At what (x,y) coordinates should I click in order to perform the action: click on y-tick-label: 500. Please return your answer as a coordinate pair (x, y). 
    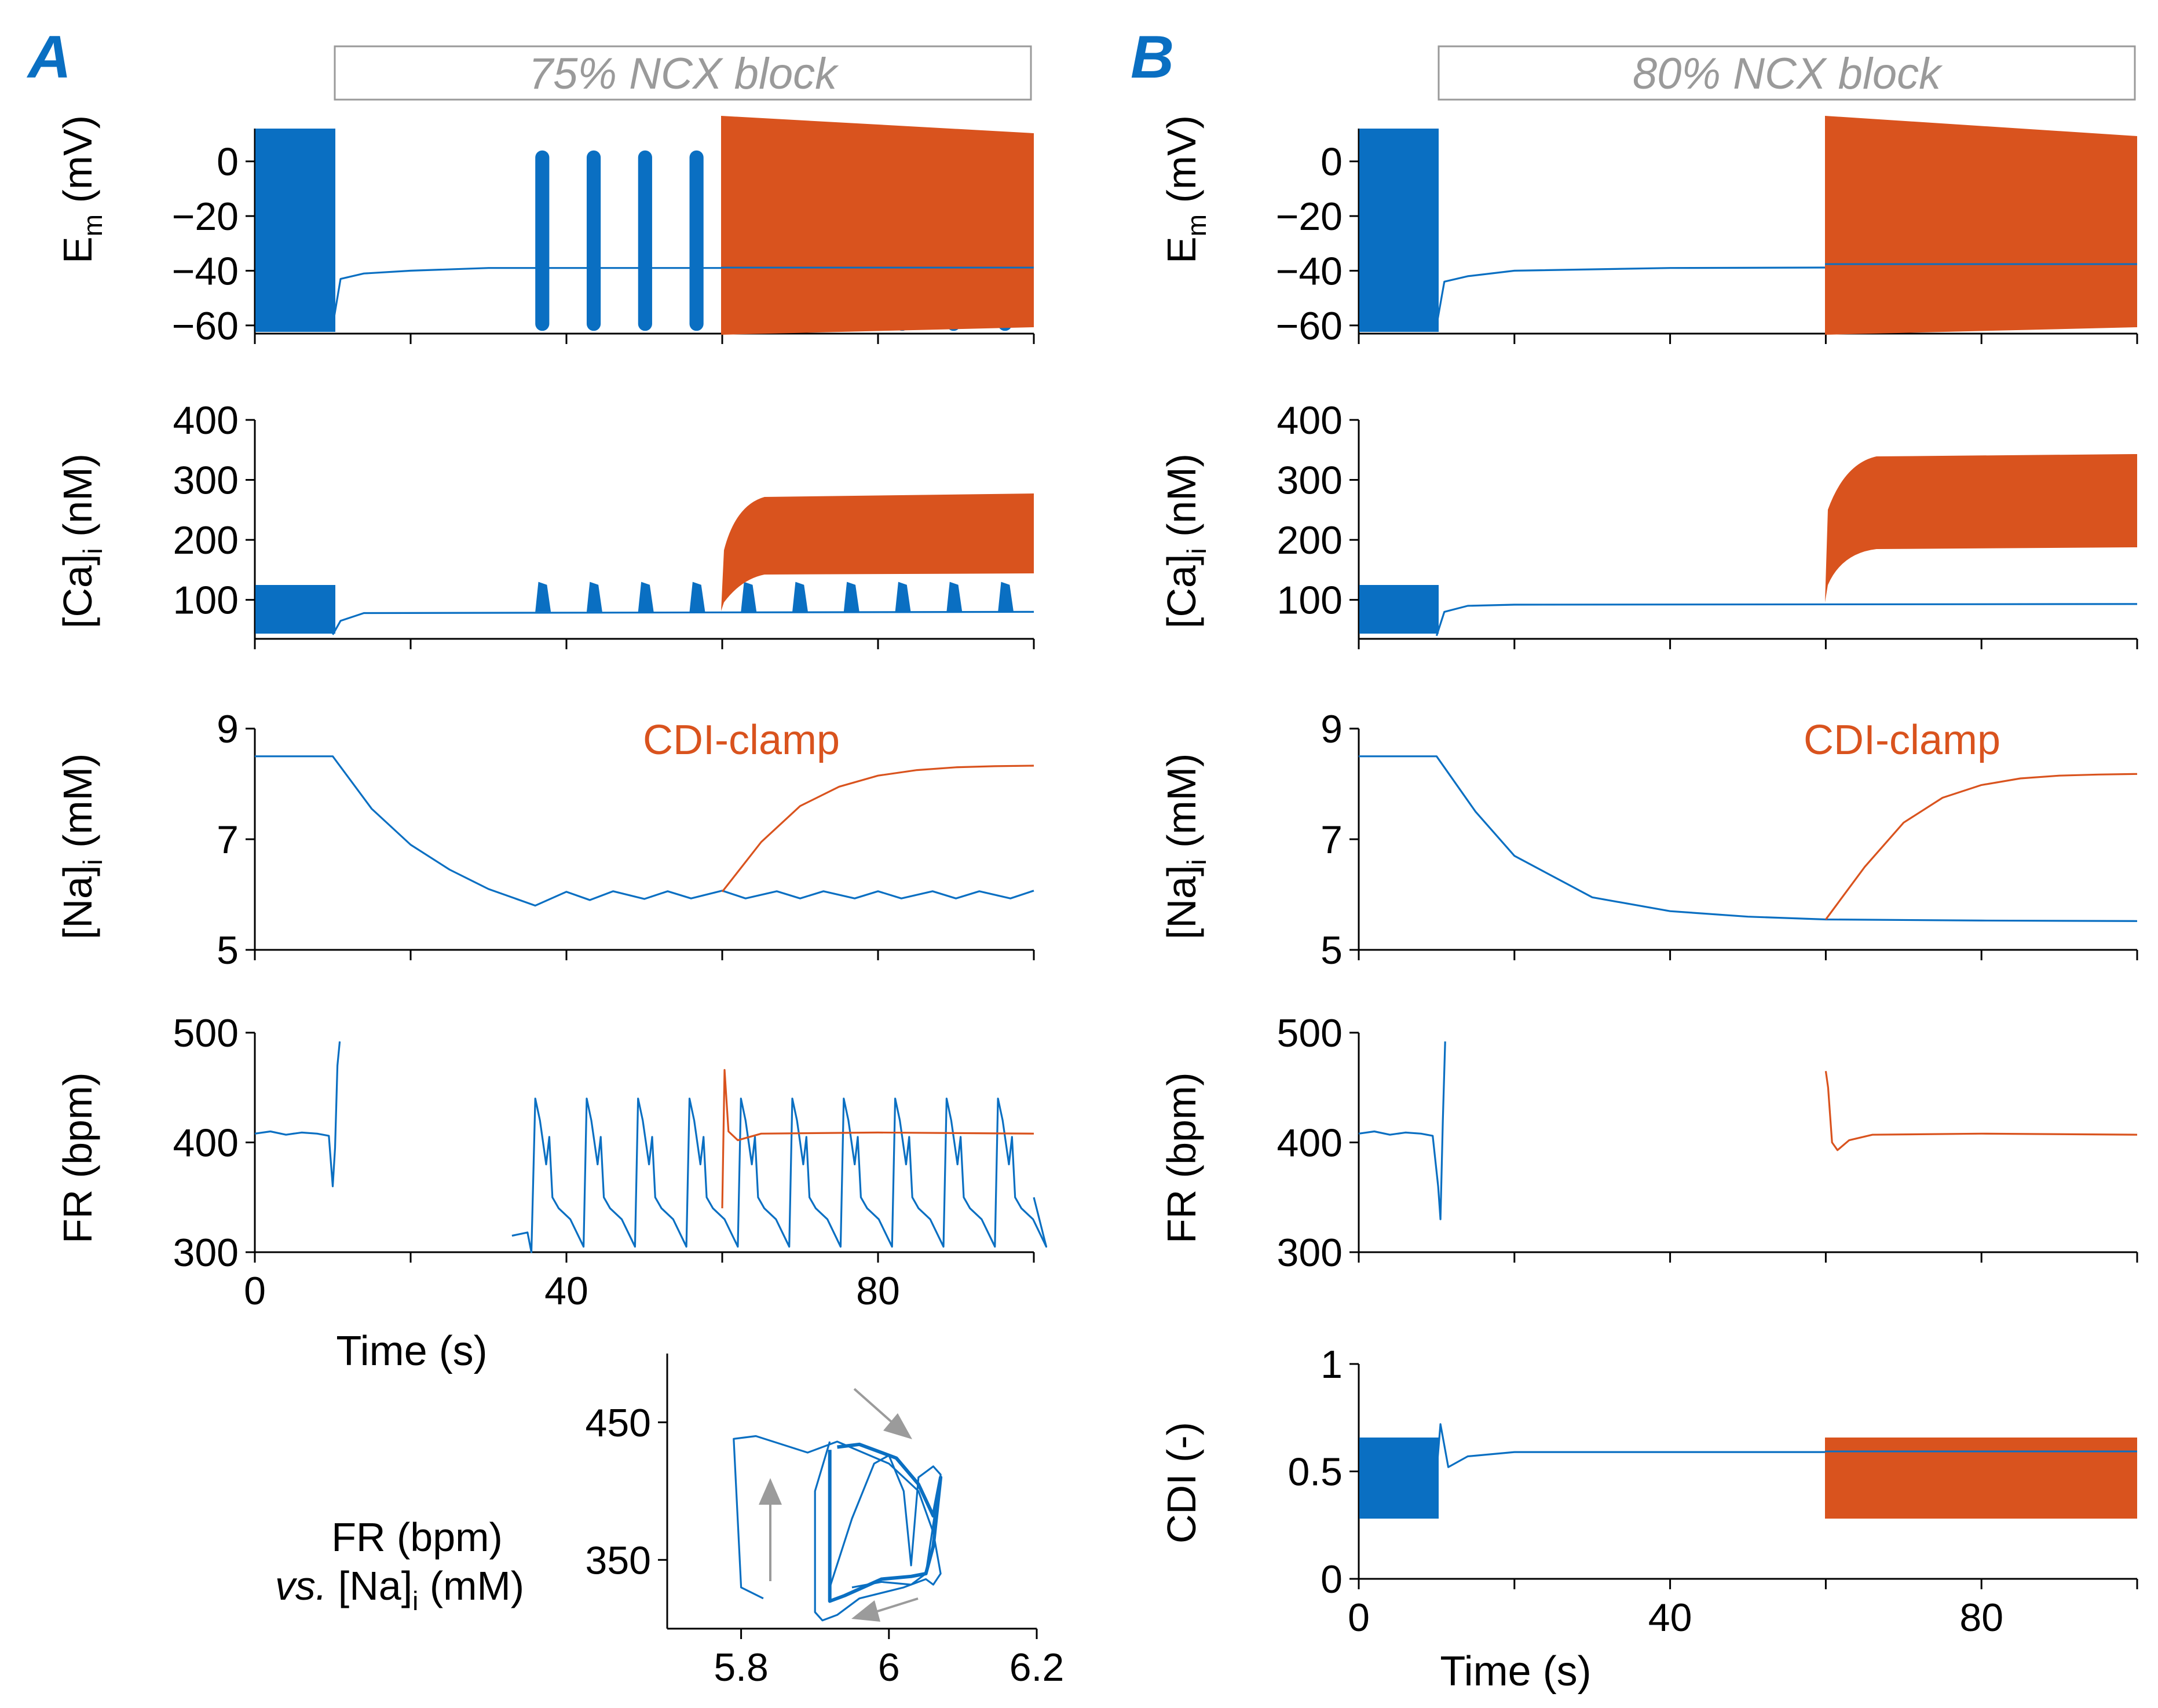
    Looking at the image, I should click on (206, 1033).